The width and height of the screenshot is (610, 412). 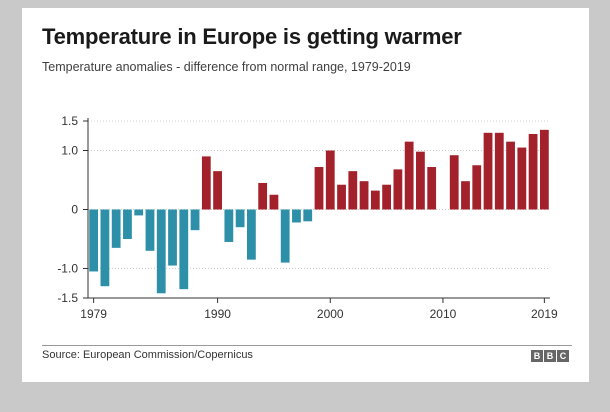 What do you see at coordinates (69, 121) in the screenshot?
I see `y-tick-label: 1.5` at bounding box center [69, 121].